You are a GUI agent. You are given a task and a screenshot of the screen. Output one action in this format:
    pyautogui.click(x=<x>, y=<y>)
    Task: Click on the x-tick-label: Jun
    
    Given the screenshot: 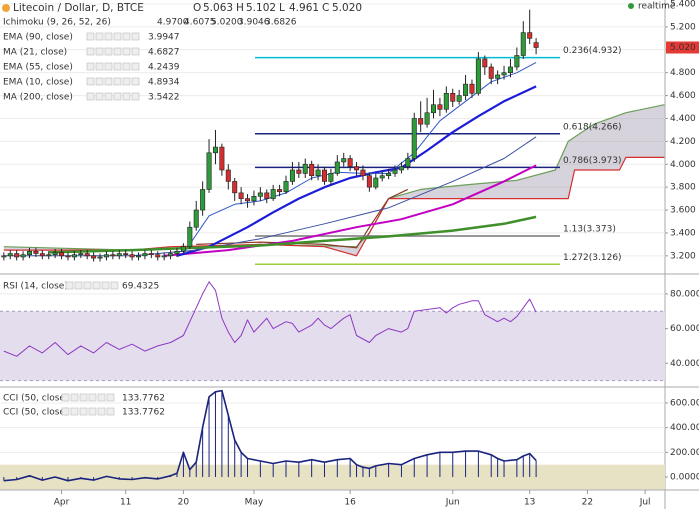 What is the action you would take?
    pyautogui.click(x=452, y=503)
    